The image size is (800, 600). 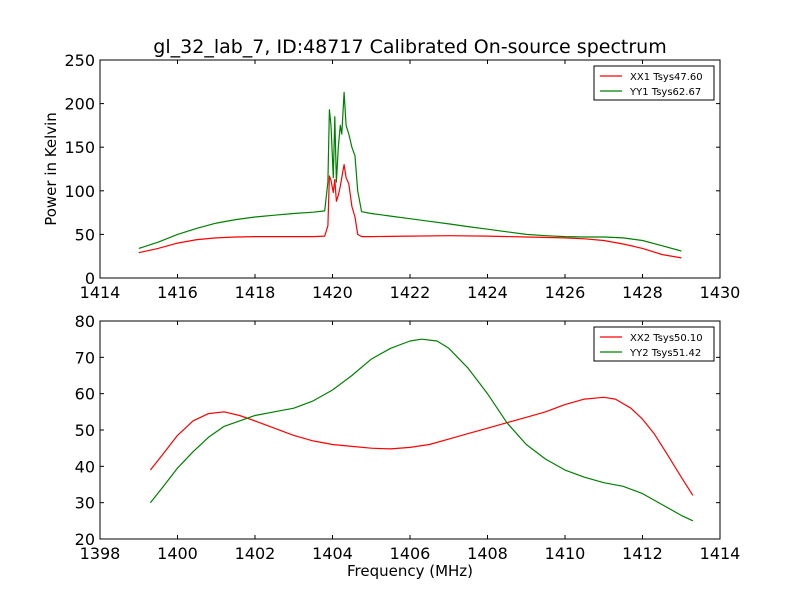 What do you see at coordinates (410, 571) in the screenshot?
I see `bottom-x-axis-label: Frequency (MHz)` at bounding box center [410, 571].